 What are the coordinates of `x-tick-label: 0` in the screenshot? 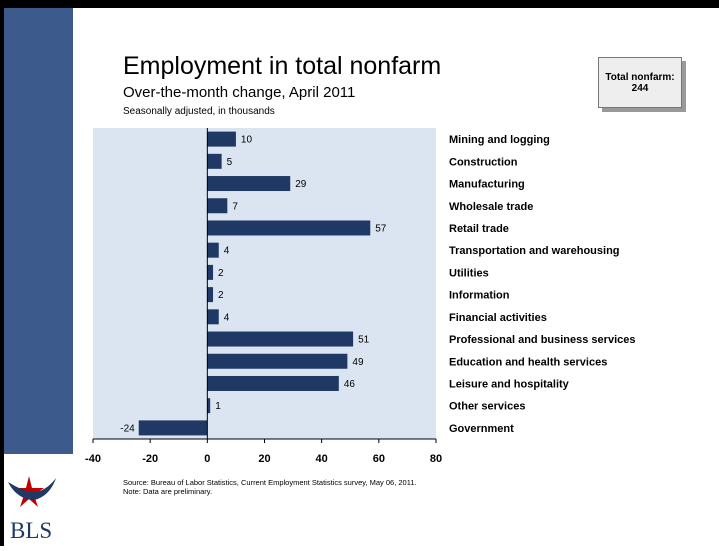 It's located at (207, 459).